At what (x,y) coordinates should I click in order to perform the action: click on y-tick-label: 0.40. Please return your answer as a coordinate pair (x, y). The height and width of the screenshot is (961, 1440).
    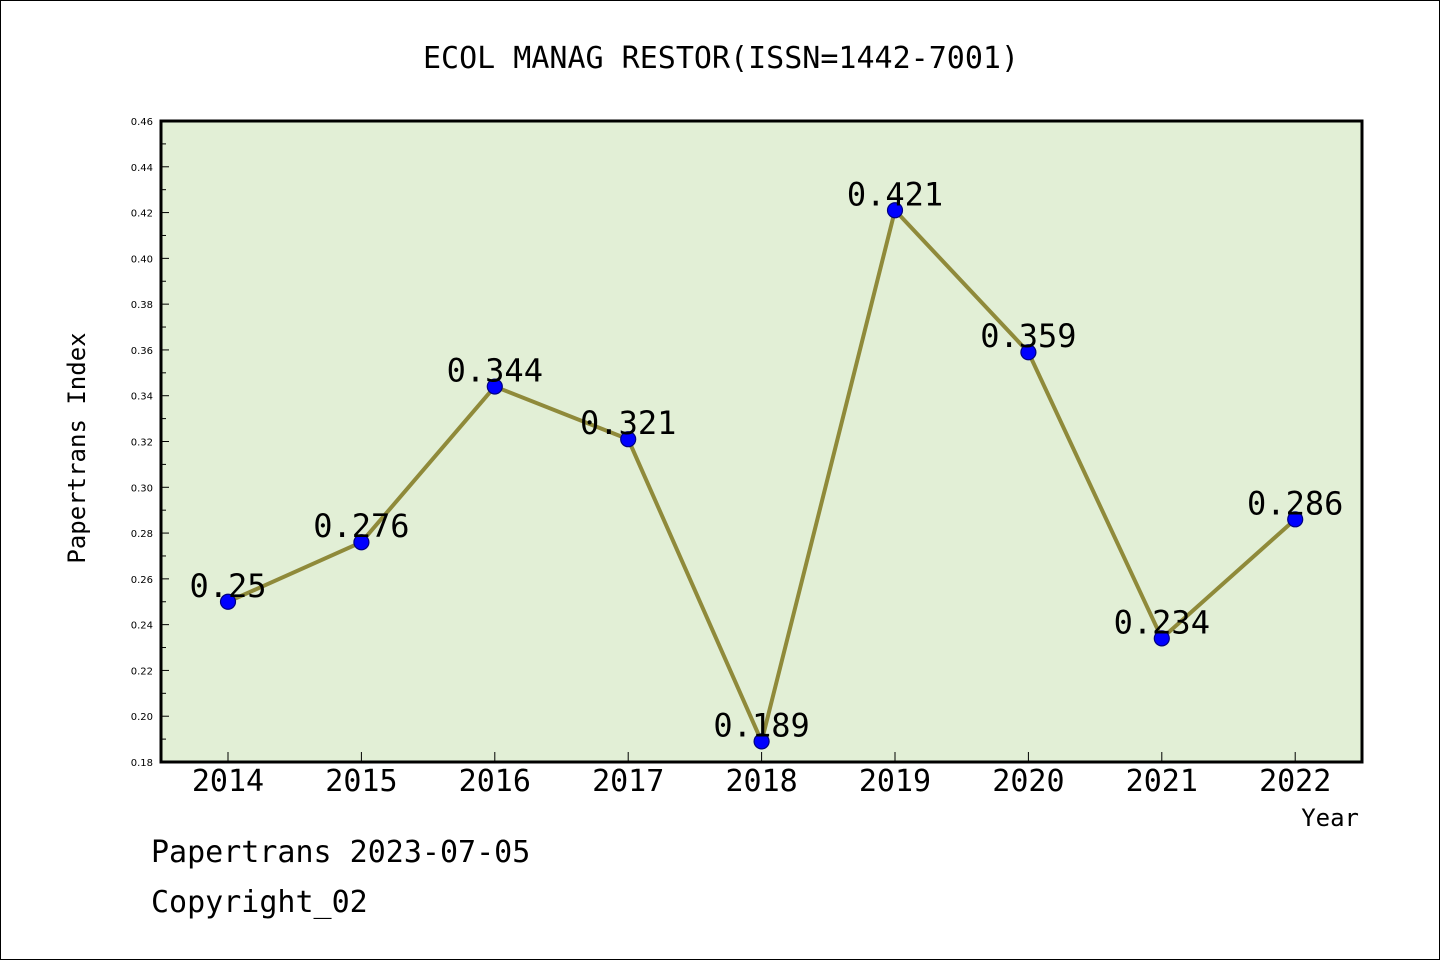
    Looking at the image, I should click on (142, 259).